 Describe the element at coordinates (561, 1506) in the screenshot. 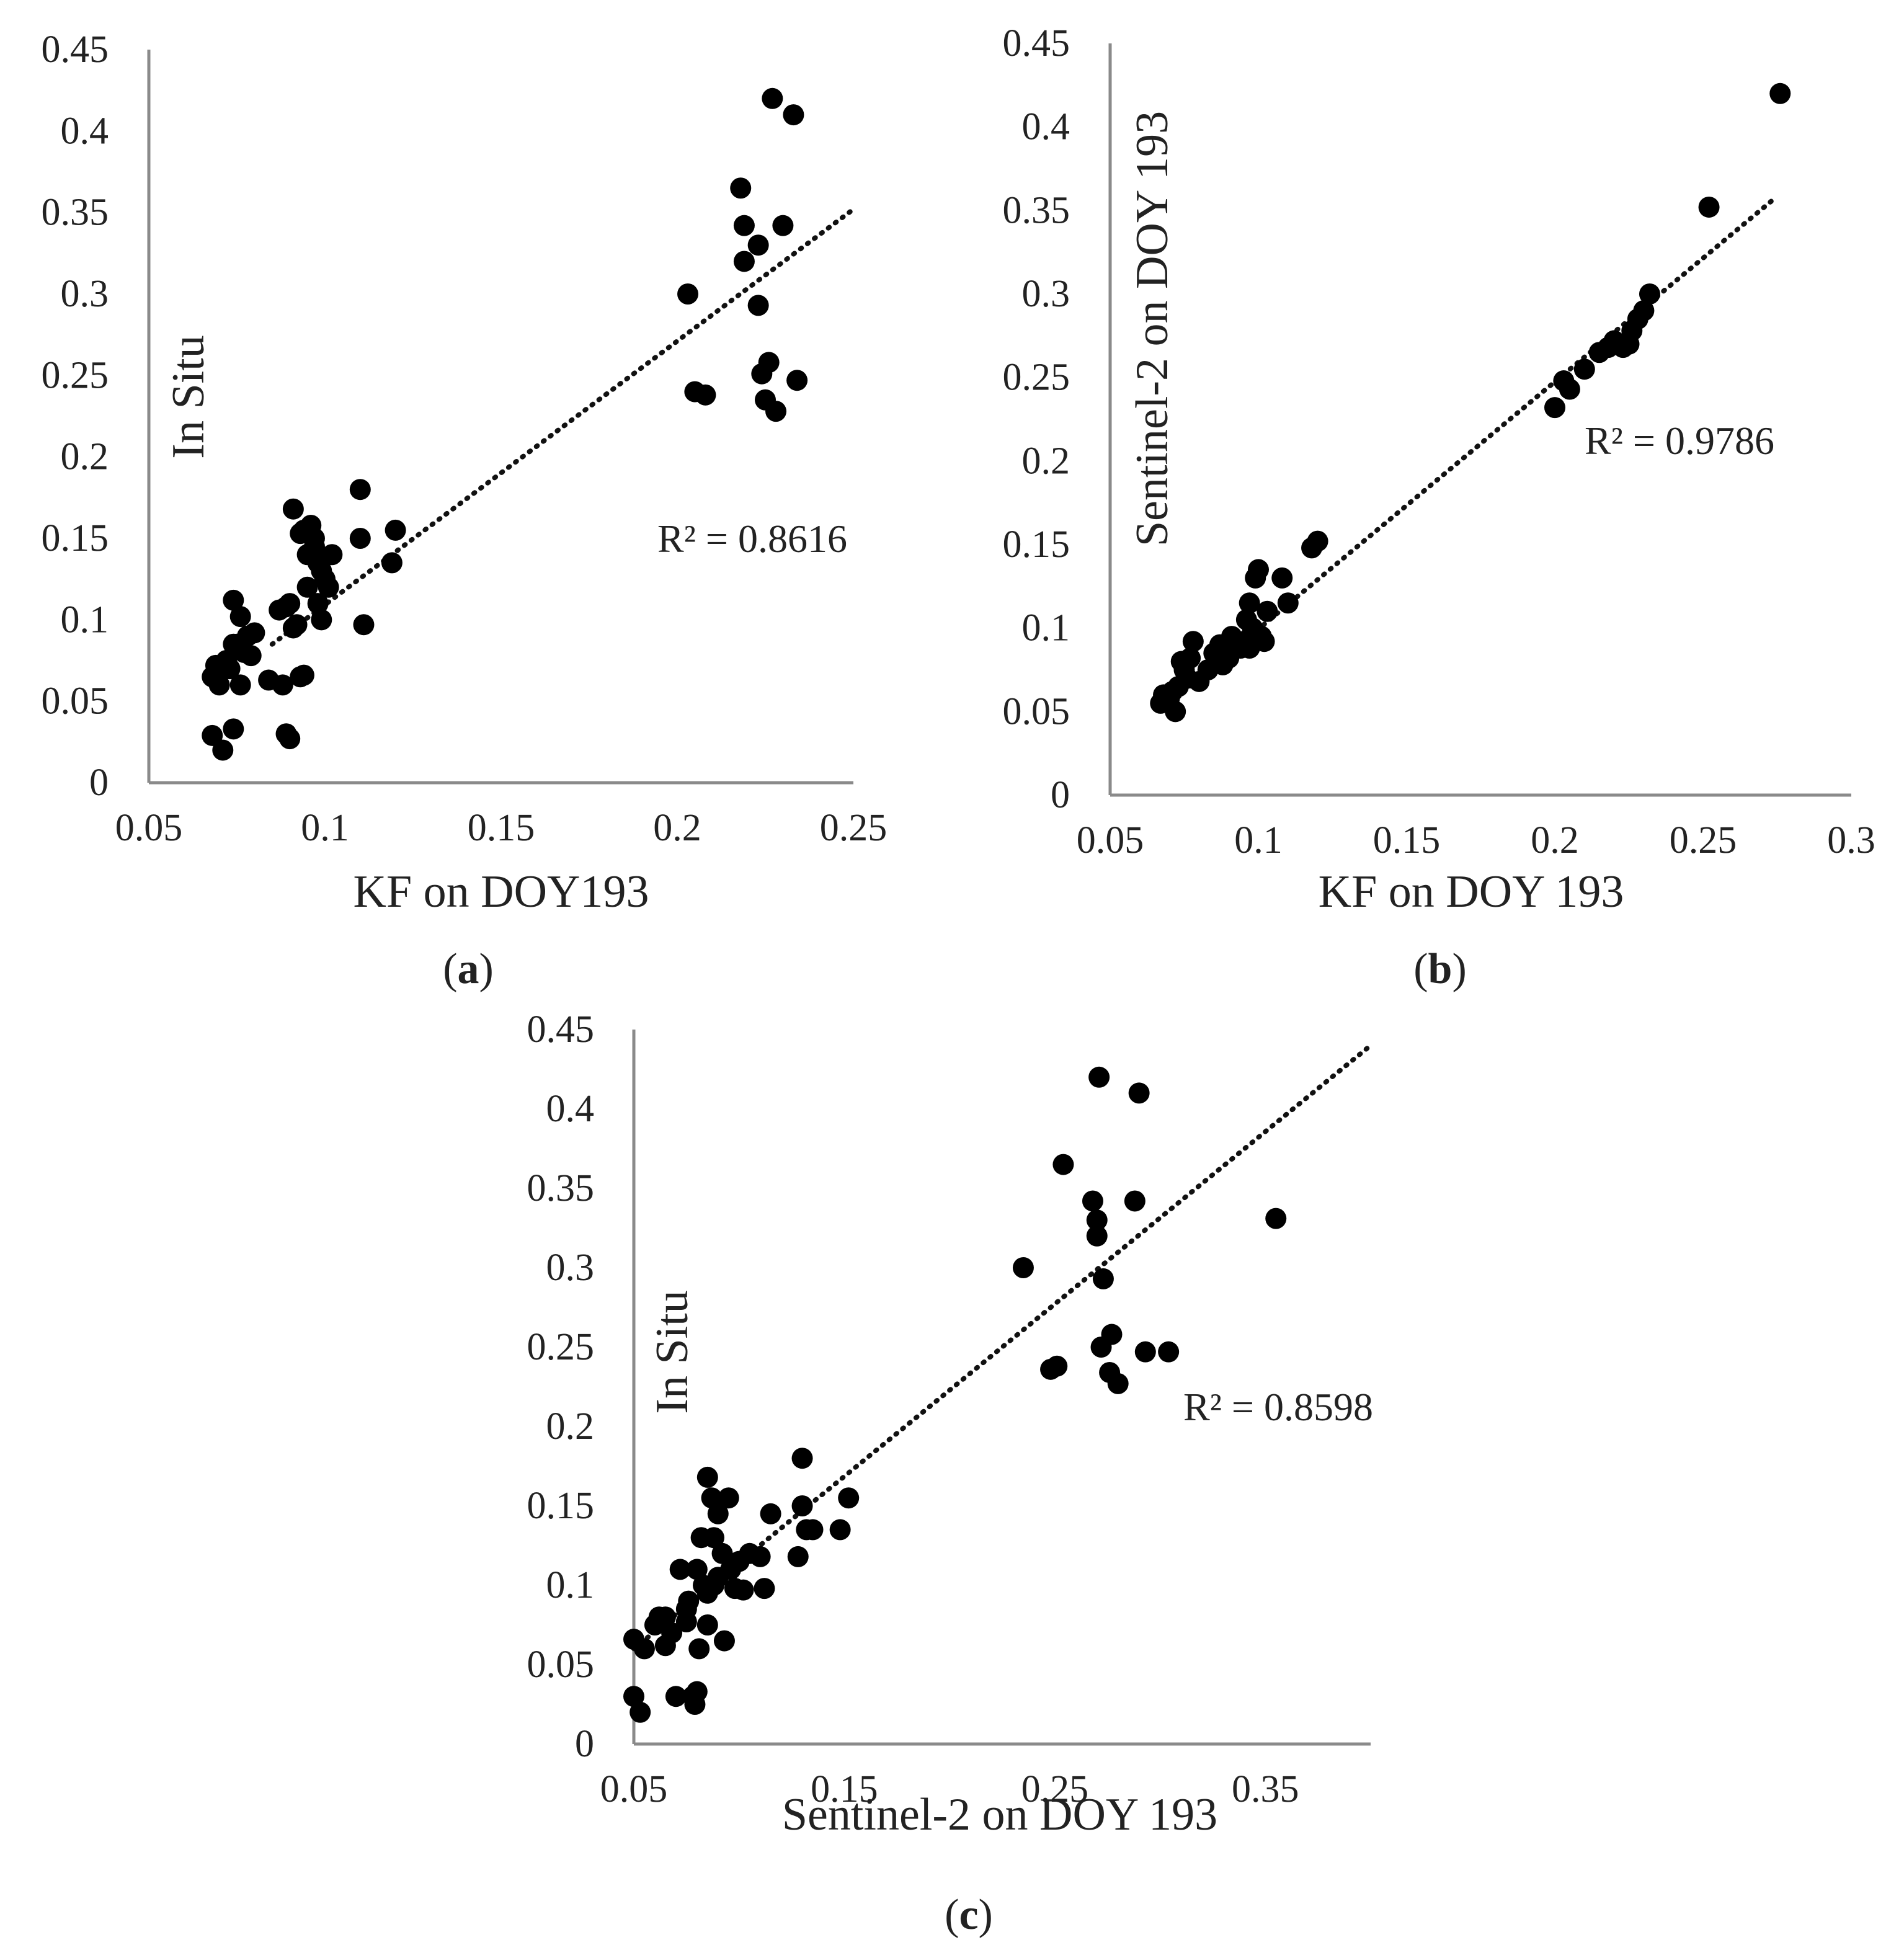

I see `panel-c-y-tick-label: 0.15` at that location.